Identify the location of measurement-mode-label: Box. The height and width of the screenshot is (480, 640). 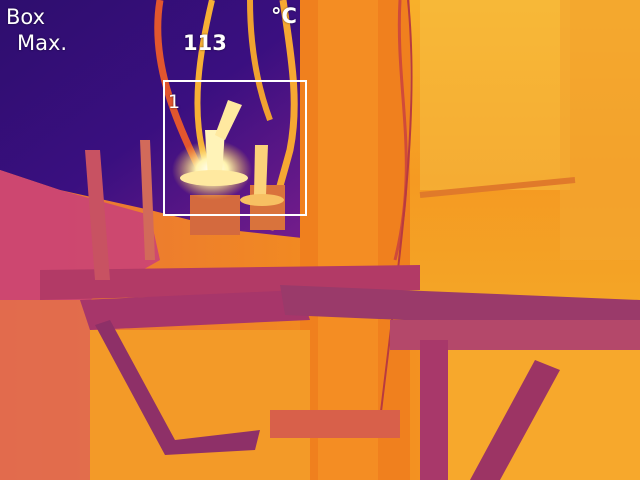
(26, 17).